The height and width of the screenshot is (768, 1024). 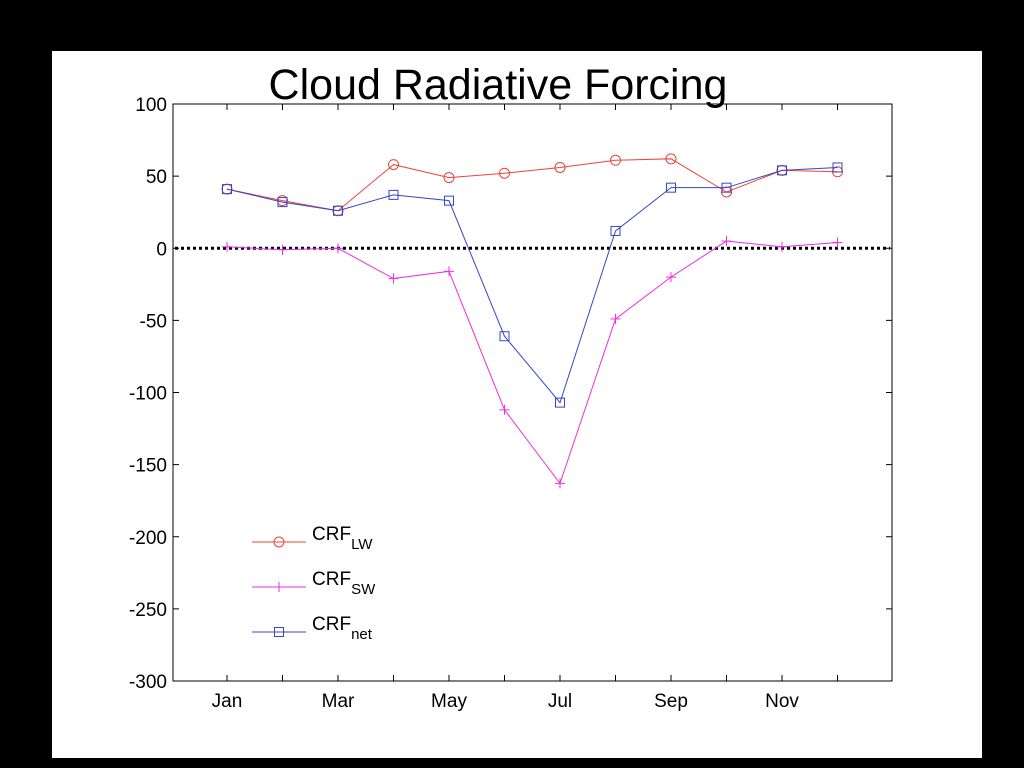 I want to click on y-tick-label: 0, so click(x=161, y=249).